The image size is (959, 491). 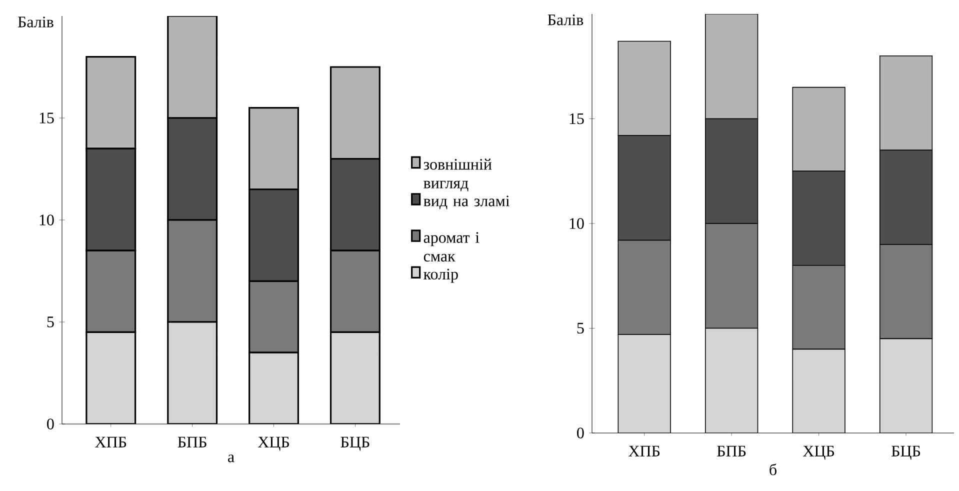 I want to click on legend-label: вид на зламі, so click(x=467, y=203).